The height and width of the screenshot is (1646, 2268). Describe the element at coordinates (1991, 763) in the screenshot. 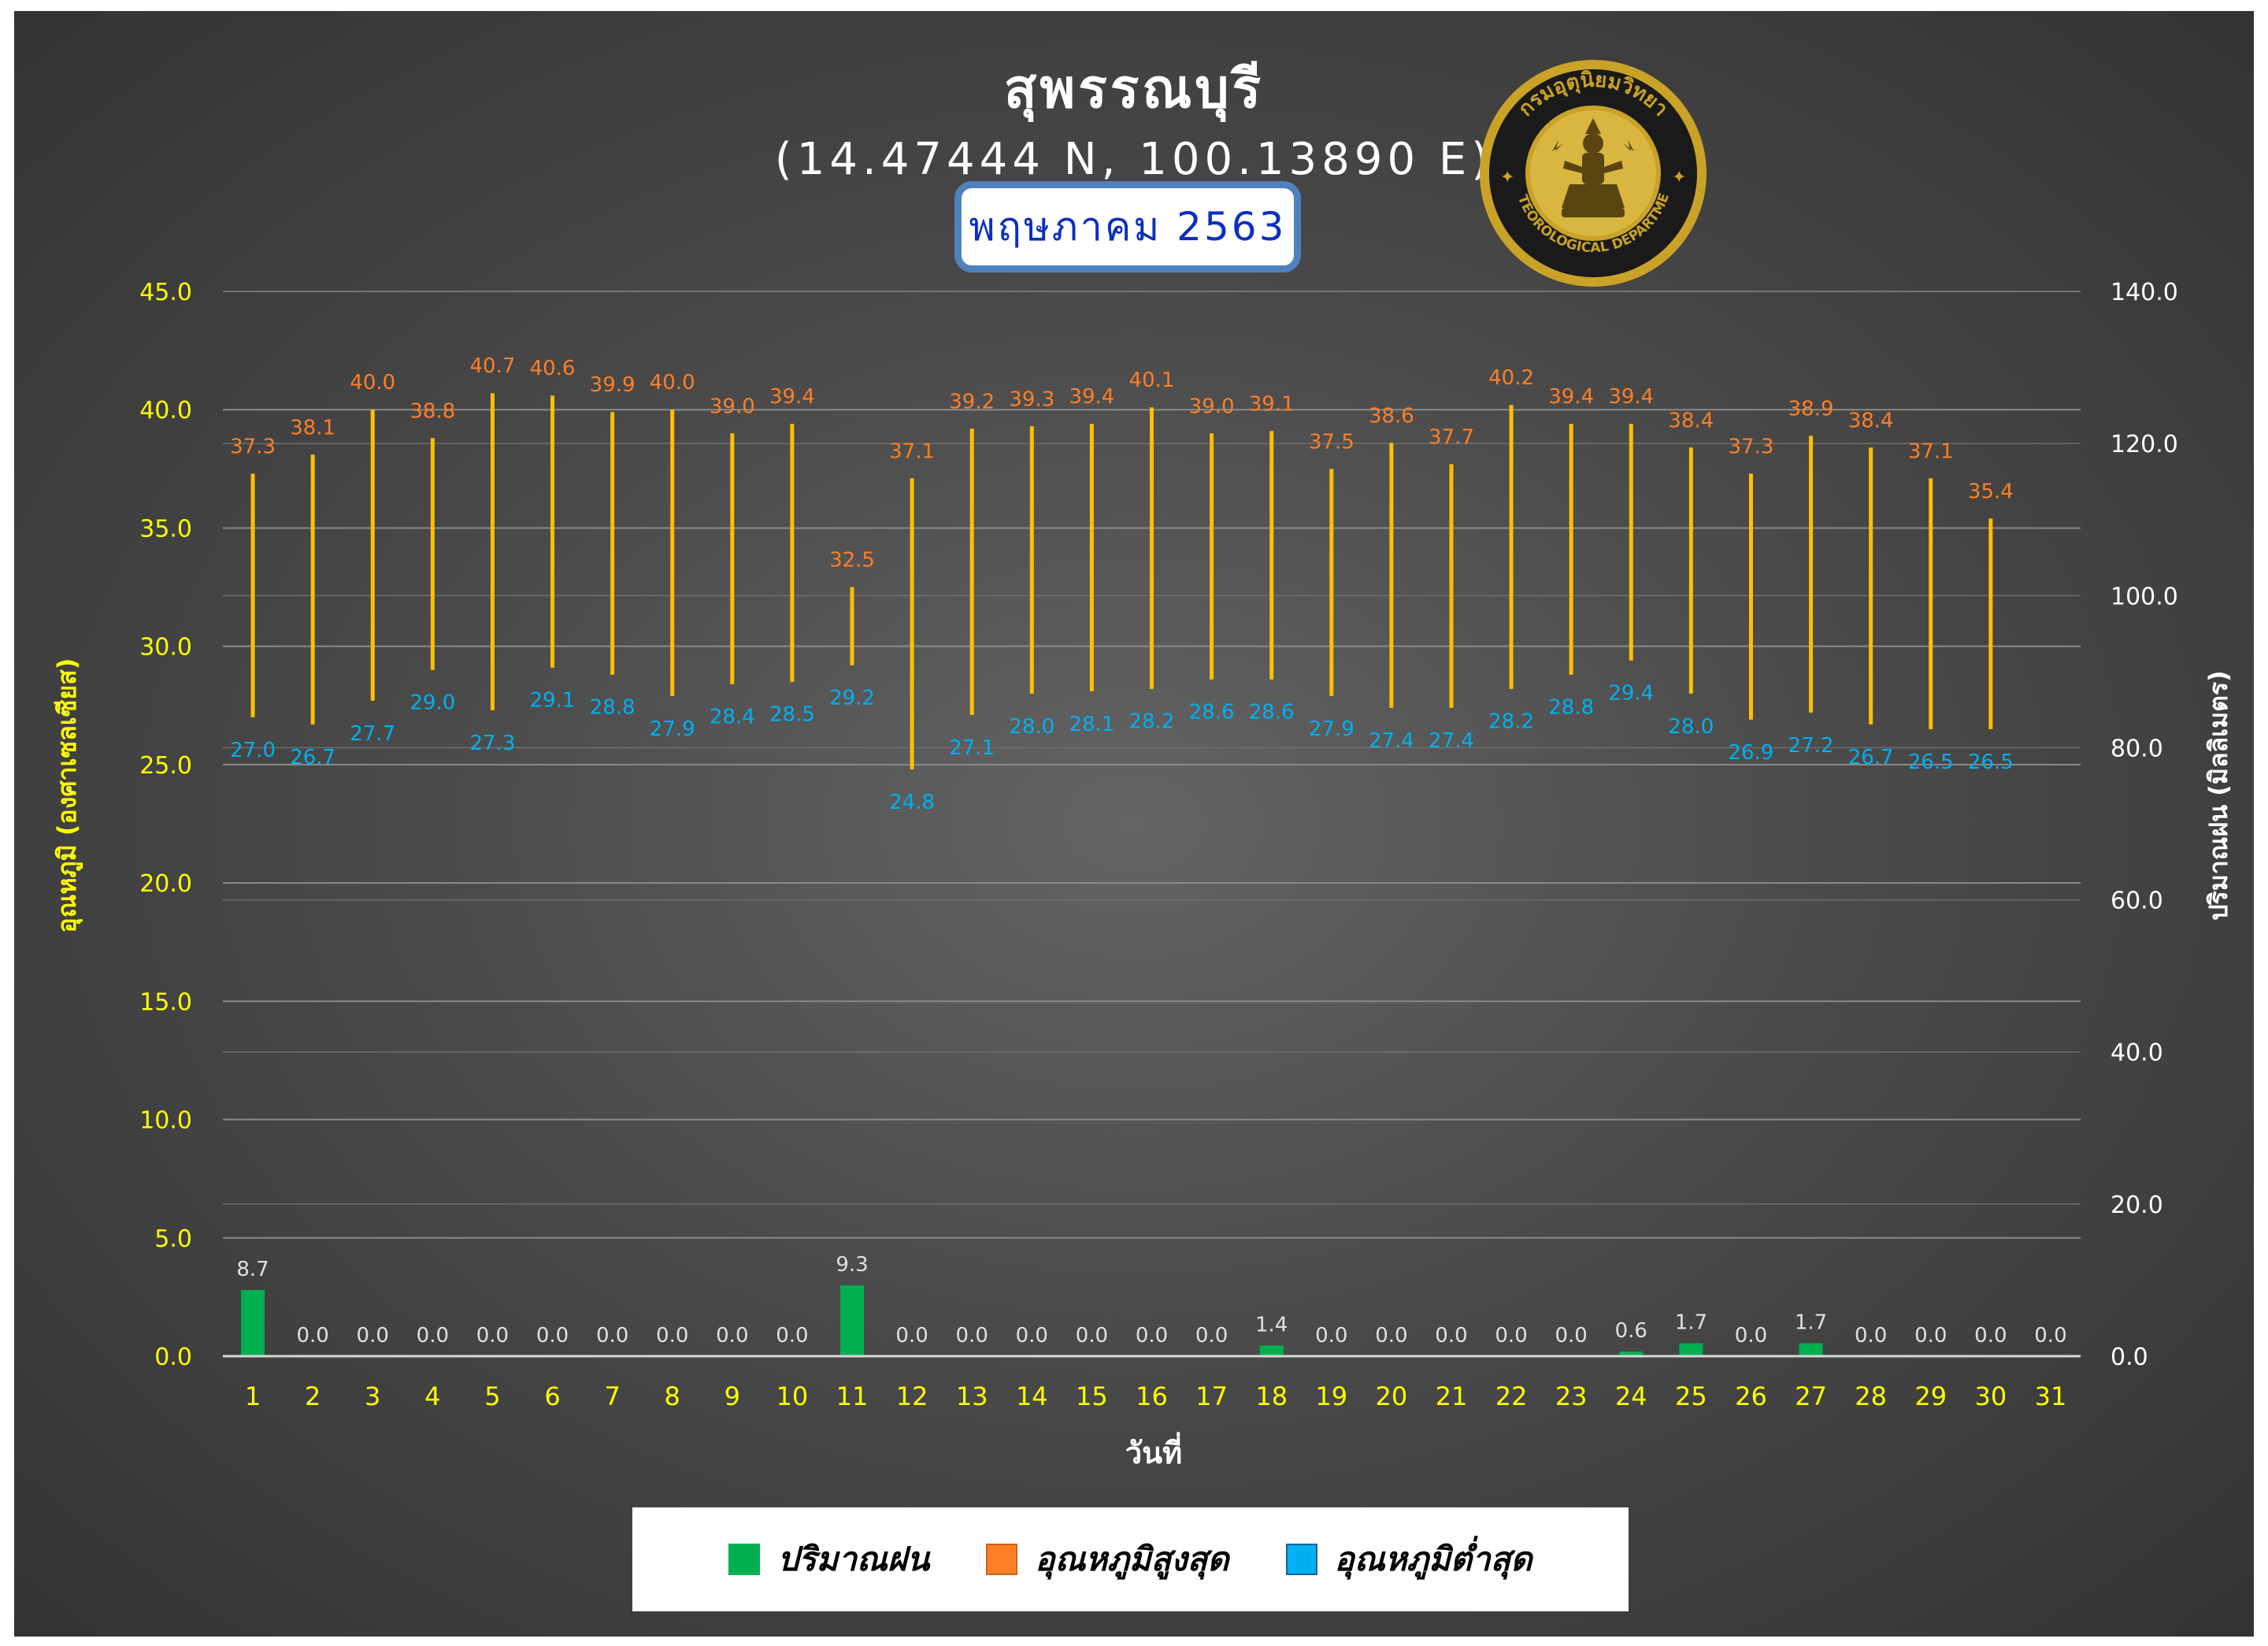

I see `tmin-data-label: 26.5` at that location.